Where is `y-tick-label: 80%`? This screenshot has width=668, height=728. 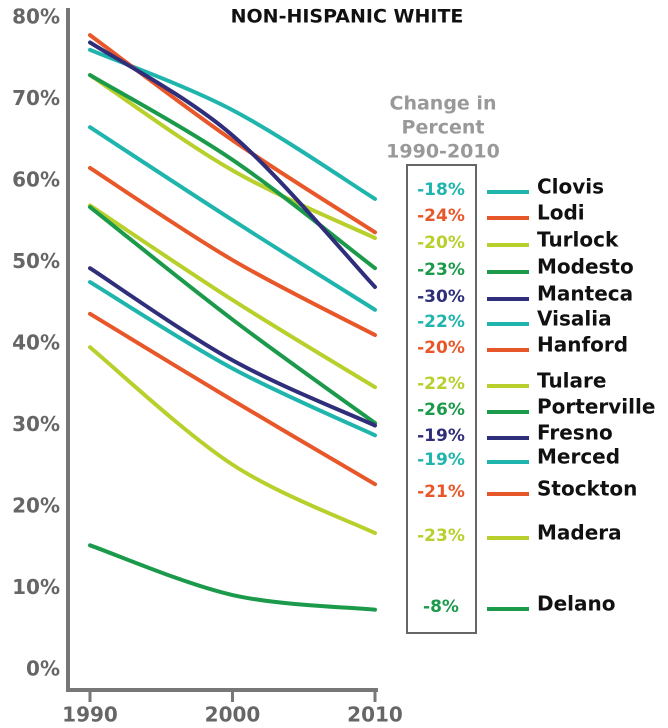 y-tick-label: 80% is located at coordinates (36, 17).